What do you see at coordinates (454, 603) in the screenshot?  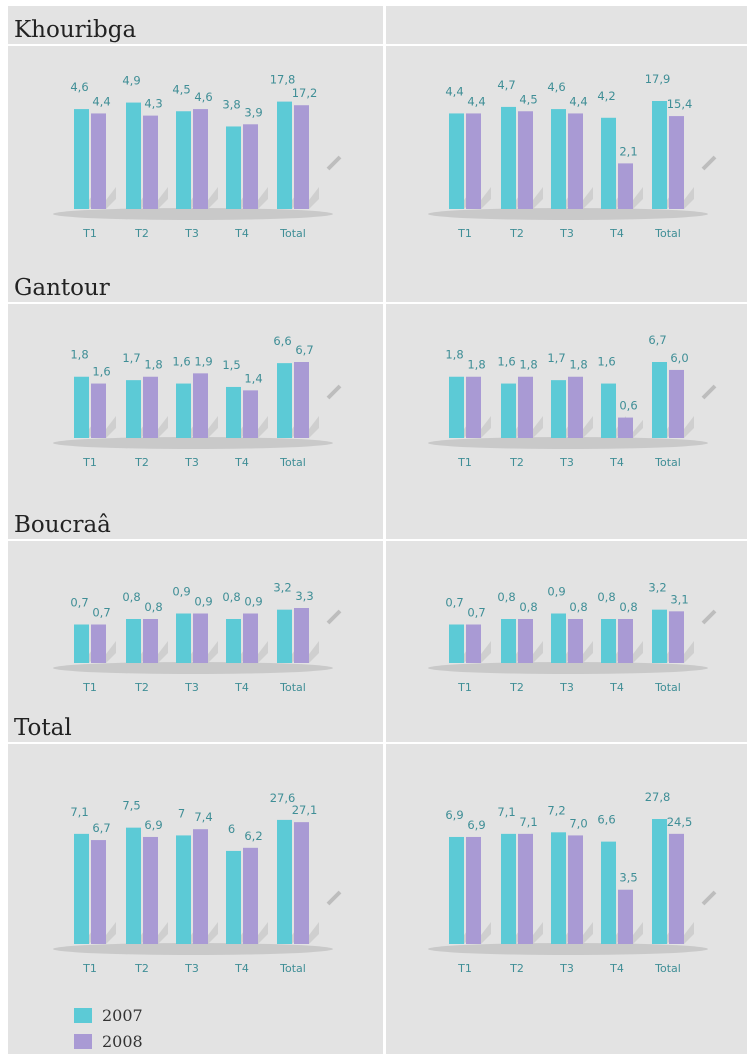 I see `bar-value-label: 0,7` at bounding box center [454, 603].